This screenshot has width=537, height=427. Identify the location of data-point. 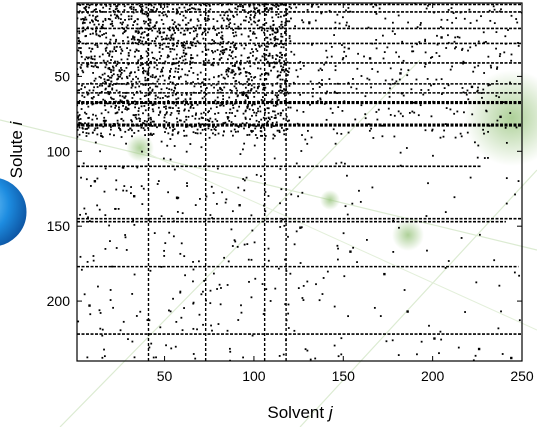
(232, 70).